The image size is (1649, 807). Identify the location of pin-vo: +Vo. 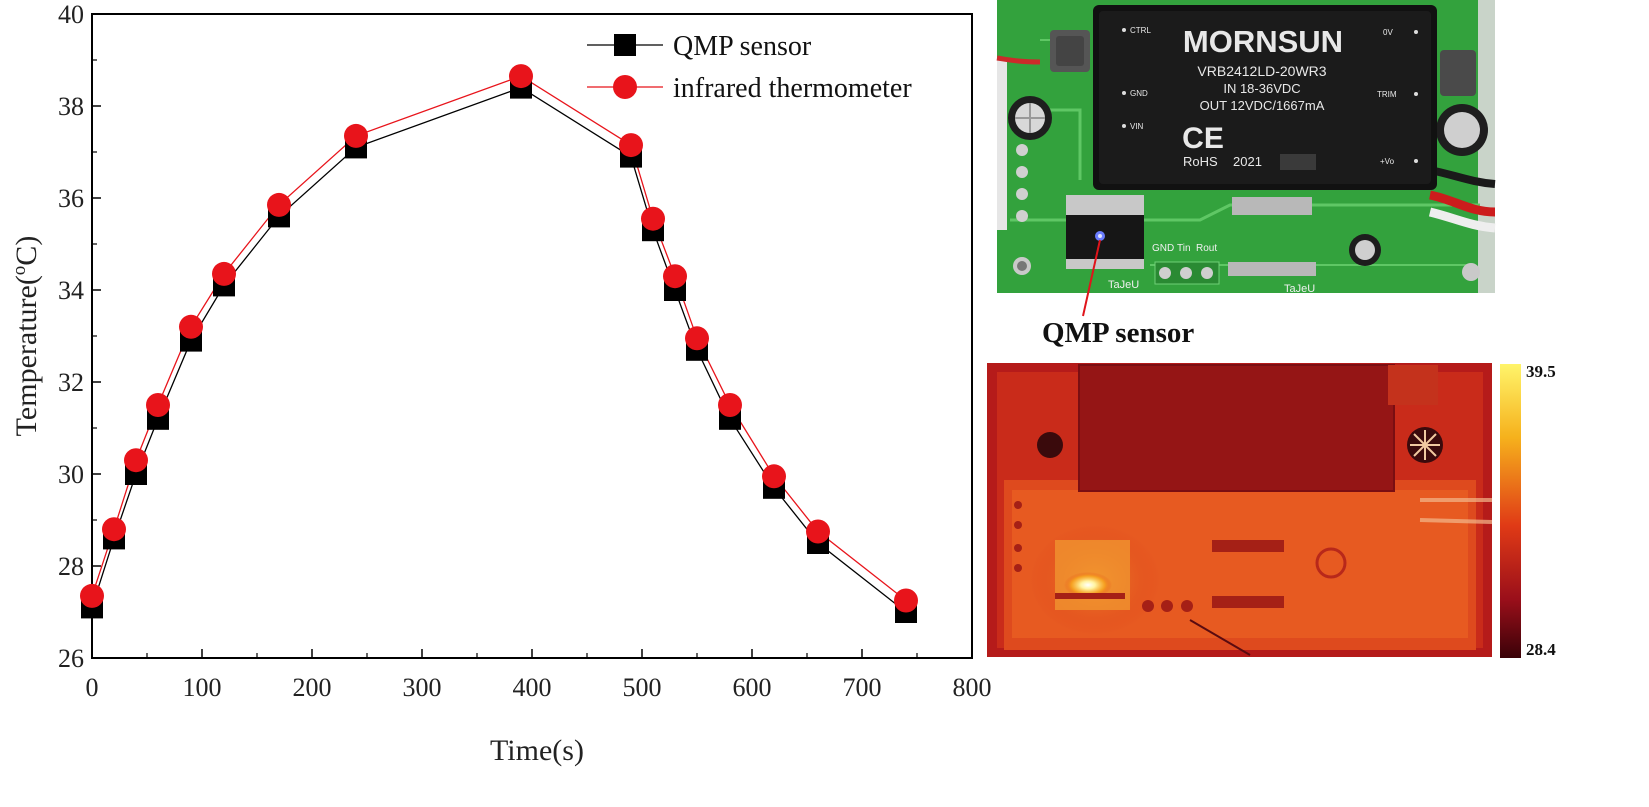
(1387, 161).